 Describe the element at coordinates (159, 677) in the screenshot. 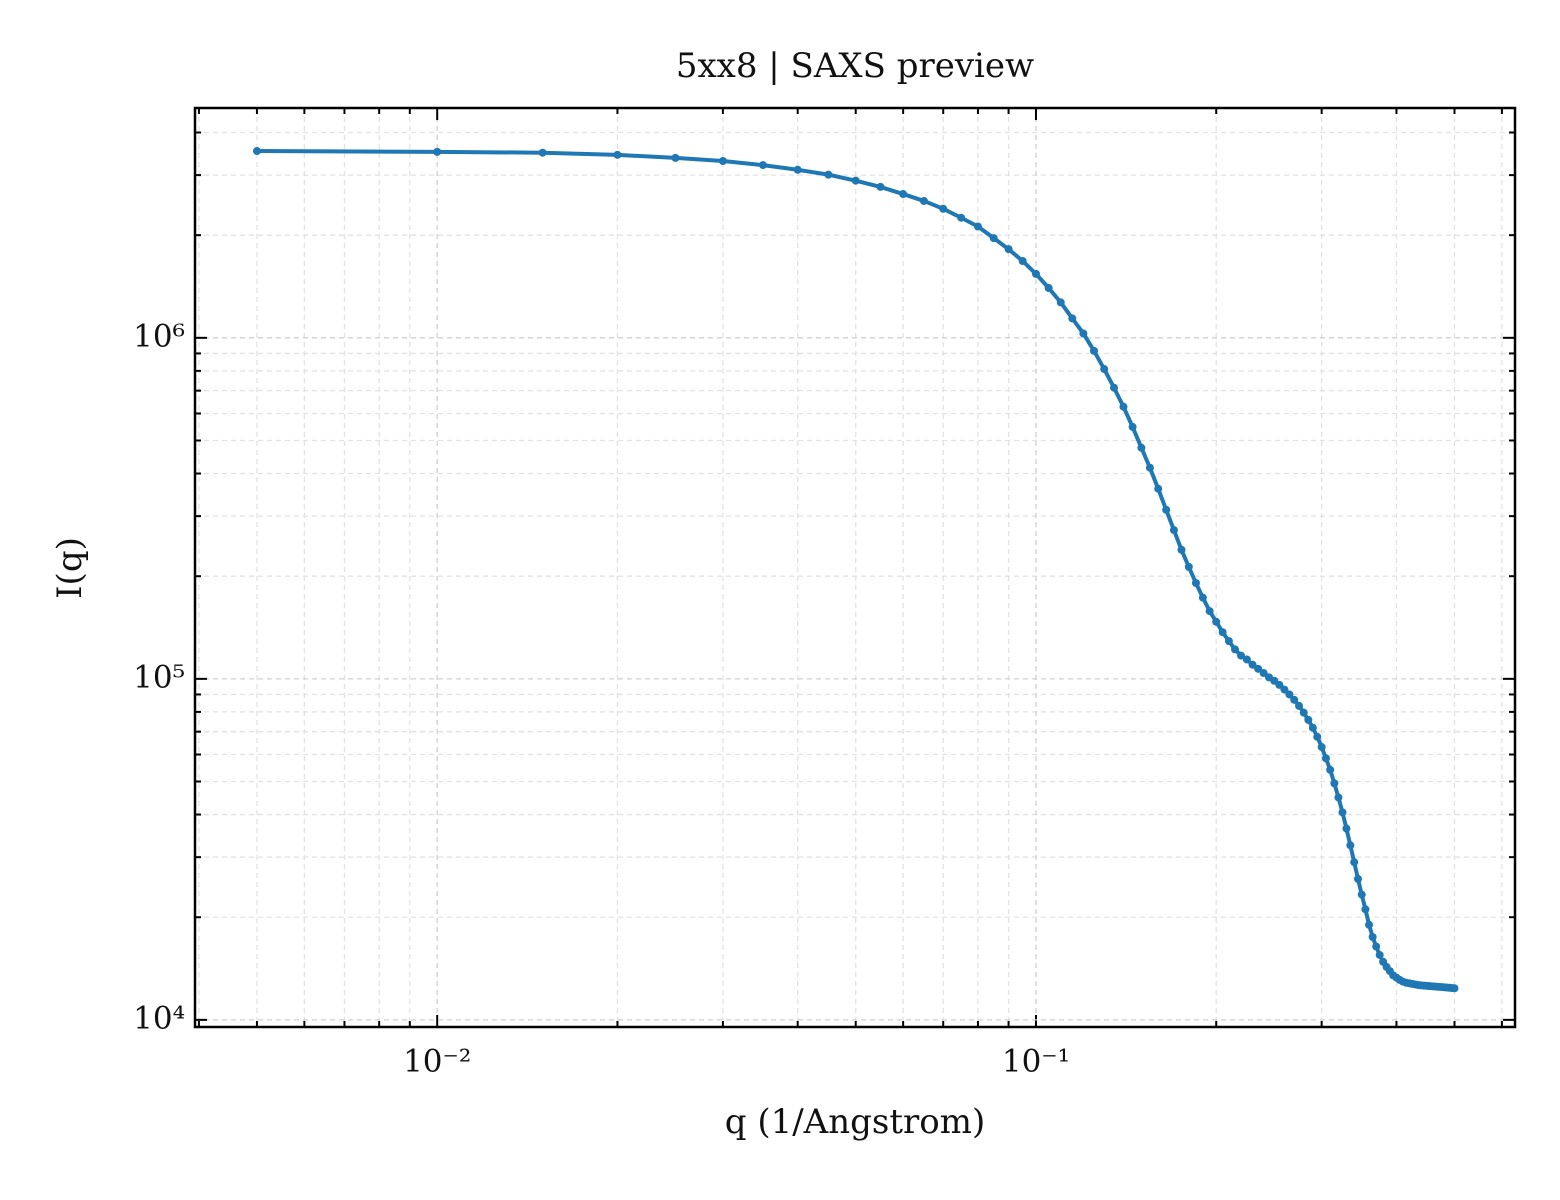

I see `y-tick-label: 10⁵` at that location.